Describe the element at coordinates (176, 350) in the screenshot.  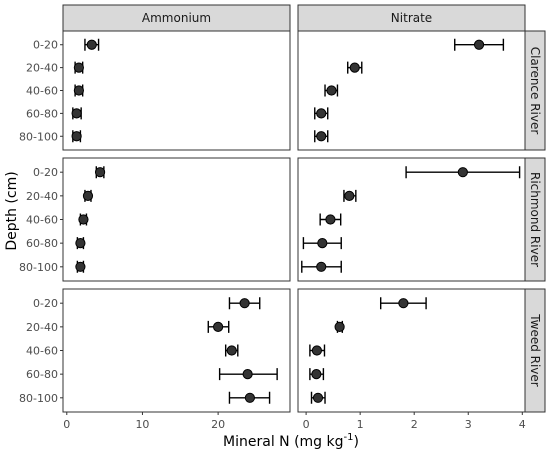
I see `panel-tweed-river-ammonium` at that location.